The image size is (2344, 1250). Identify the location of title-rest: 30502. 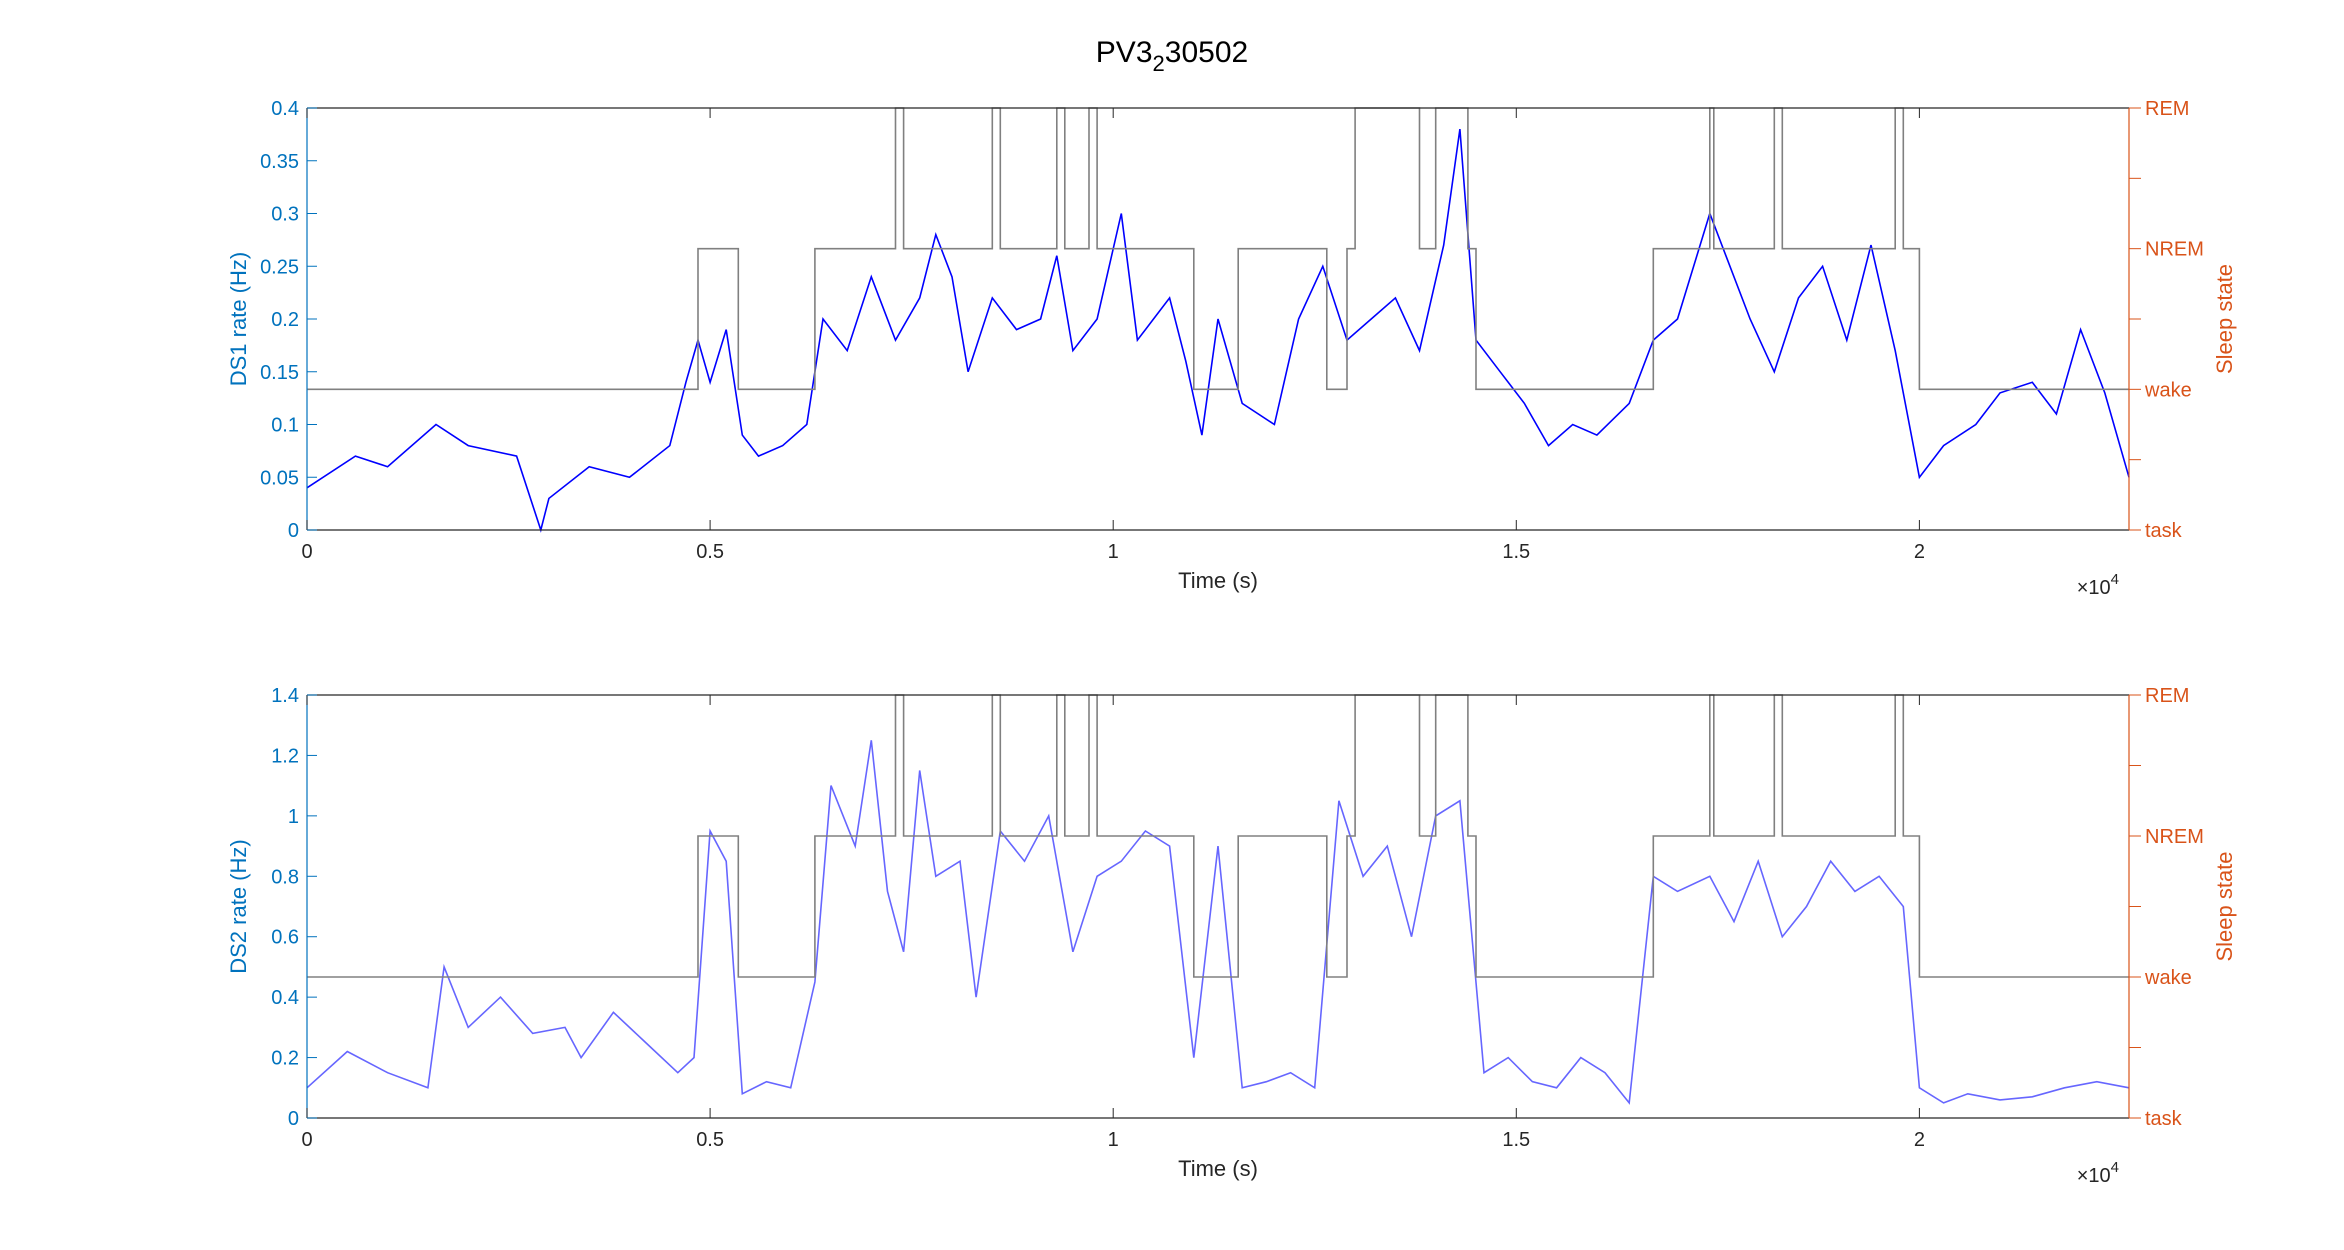
(1206, 52).